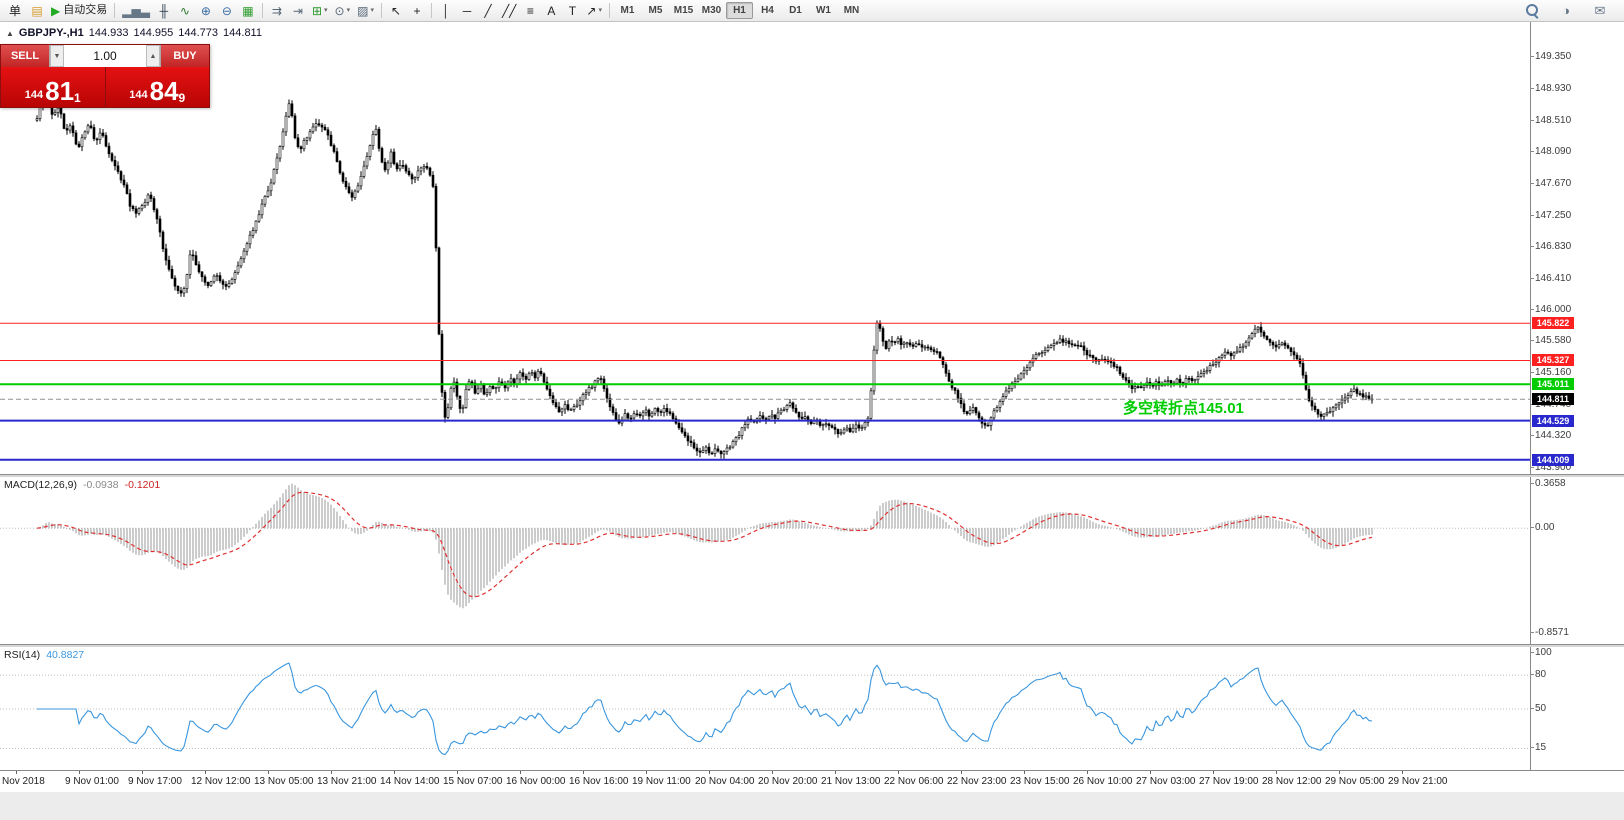 Image resolution: width=1624 pixels, height=820 pixels. What do you see at coordinates (1551, 309) in the screenshot?
I see `price-axis-label: 146.000` at bounding box center [1551, 309].